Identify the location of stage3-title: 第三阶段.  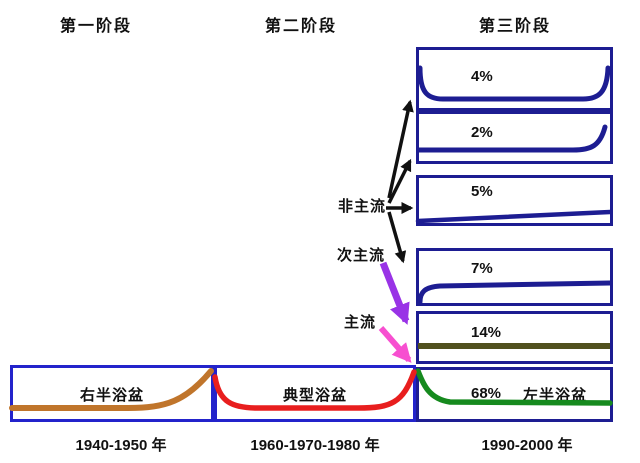
(515, 26).